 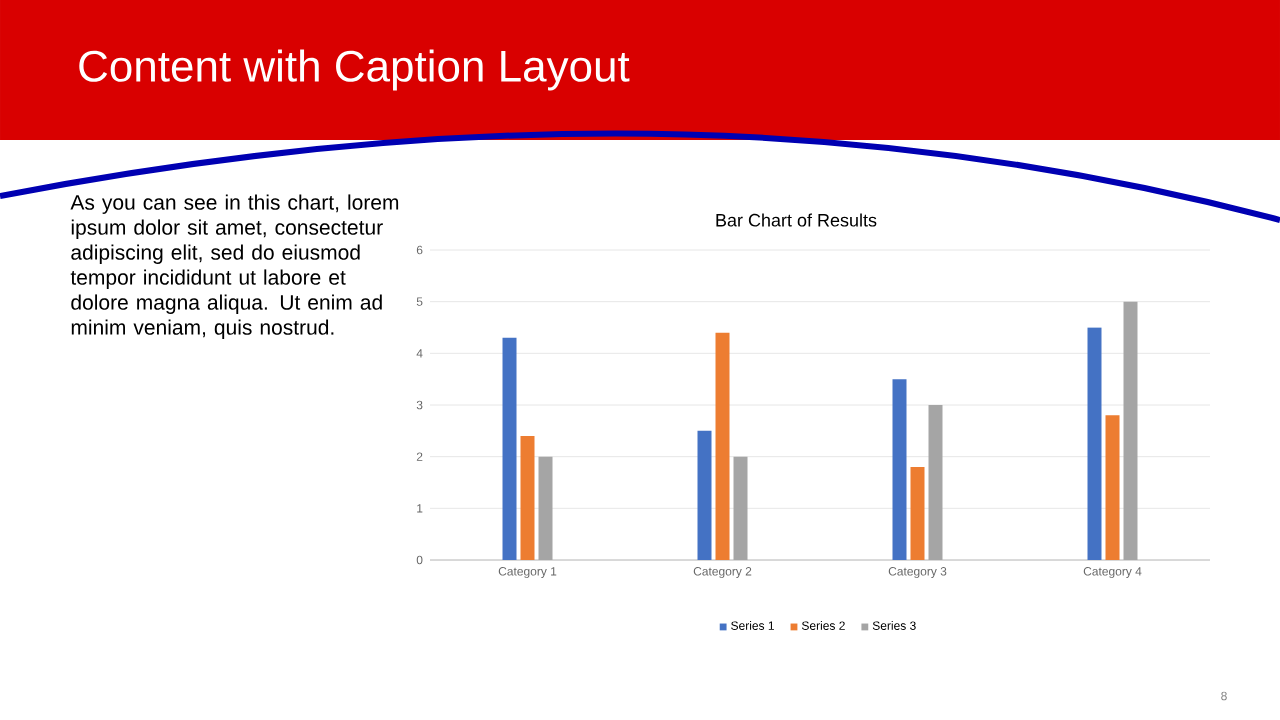 I want to click on chart-subtitle: Bar Chart of Results, so click(x=796, y=220).